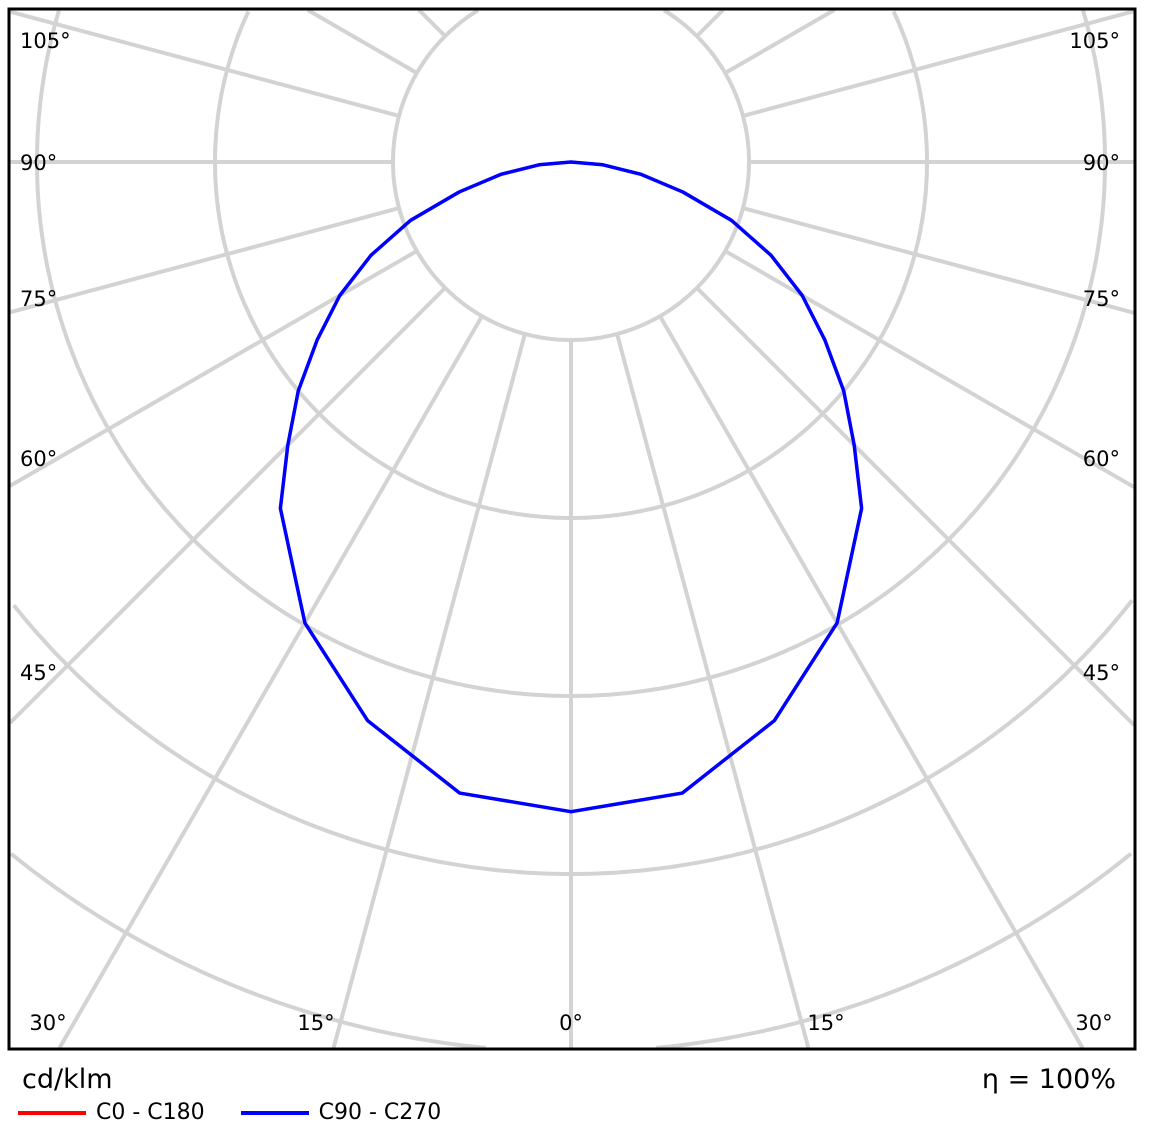  I want to click on legend-item-c0: C0 - C180, so click(111, 1112).